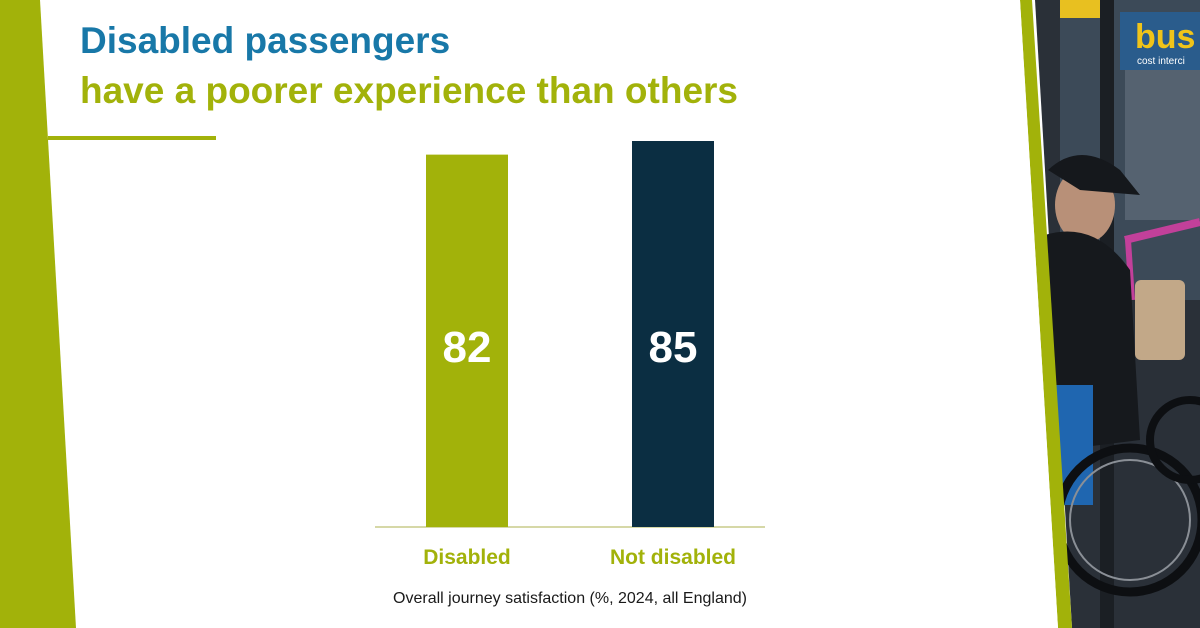  Describe the element at coordinates (673, 557) in the screenshot. I see `category-tick-label: Not disabled` at that location.